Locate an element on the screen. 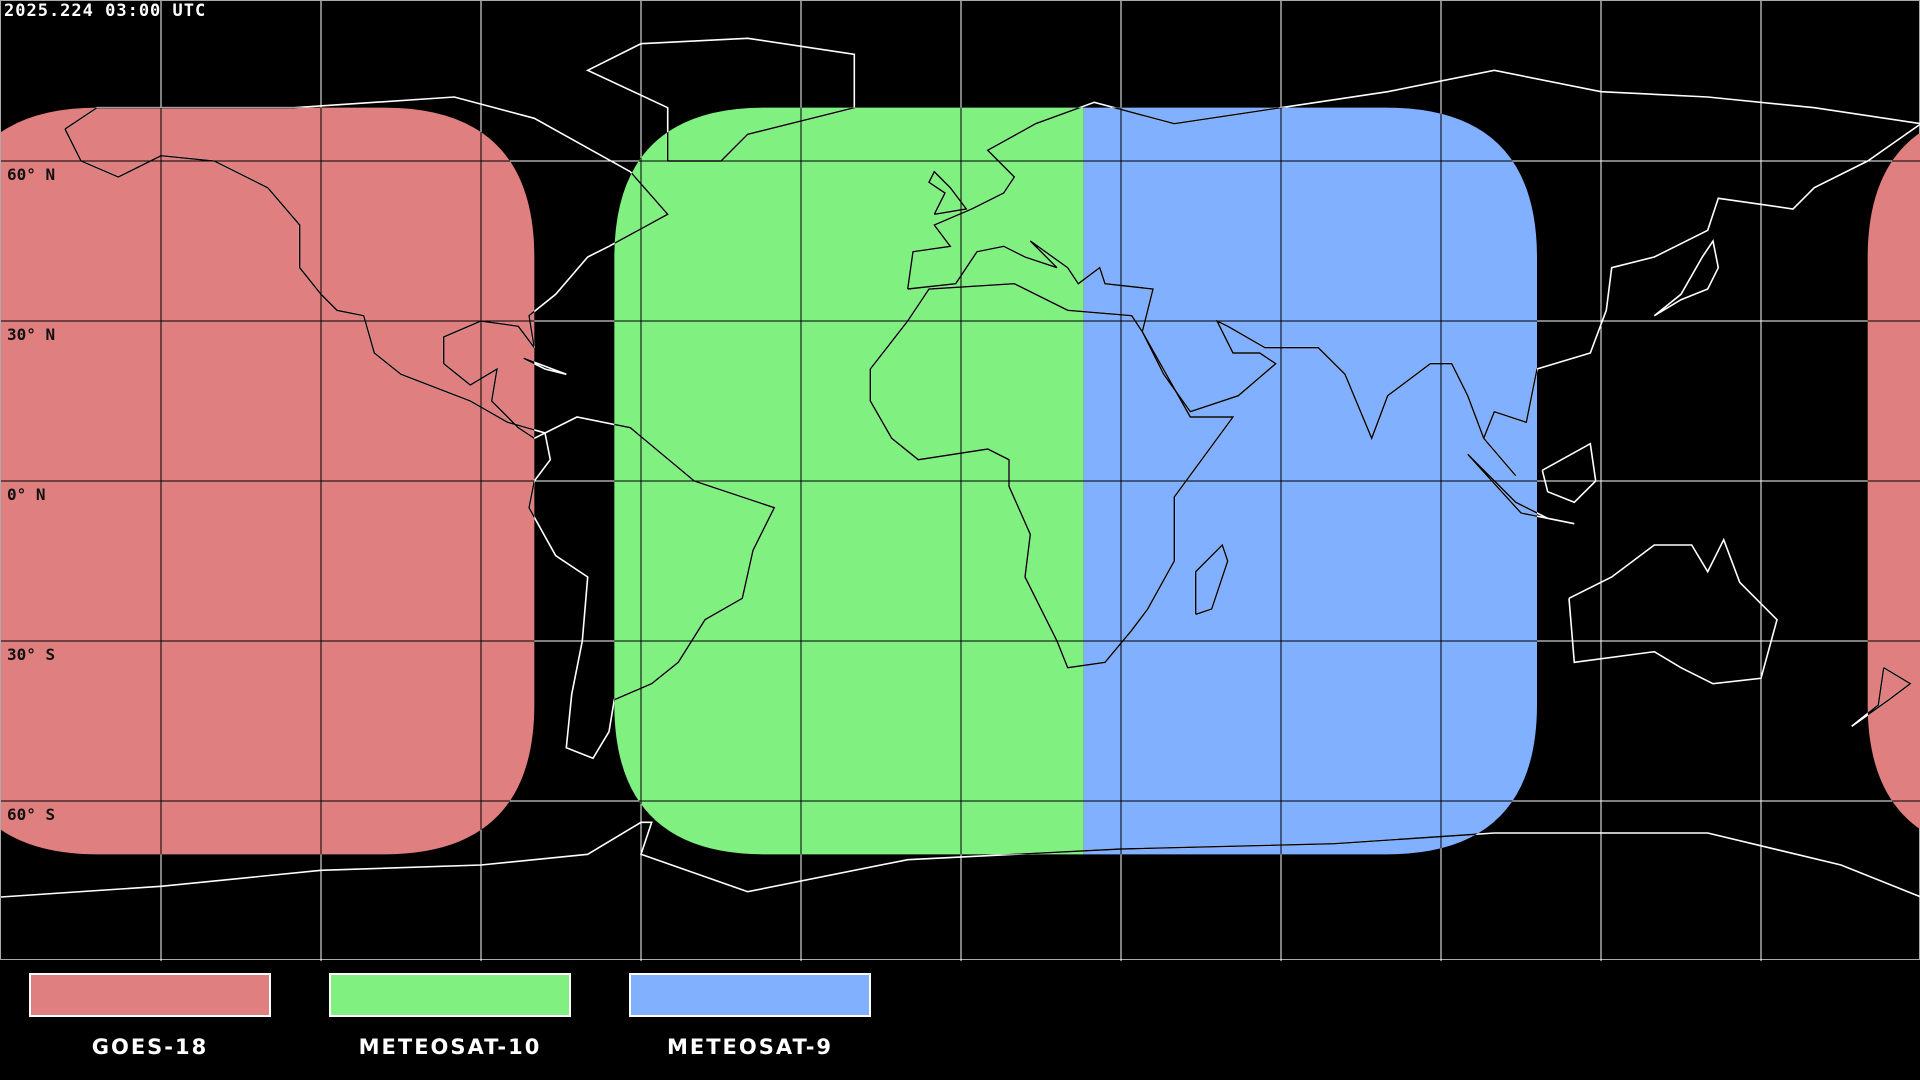  legend-item-goes-18: GOES-18 is located at coordinates (150, 1015).